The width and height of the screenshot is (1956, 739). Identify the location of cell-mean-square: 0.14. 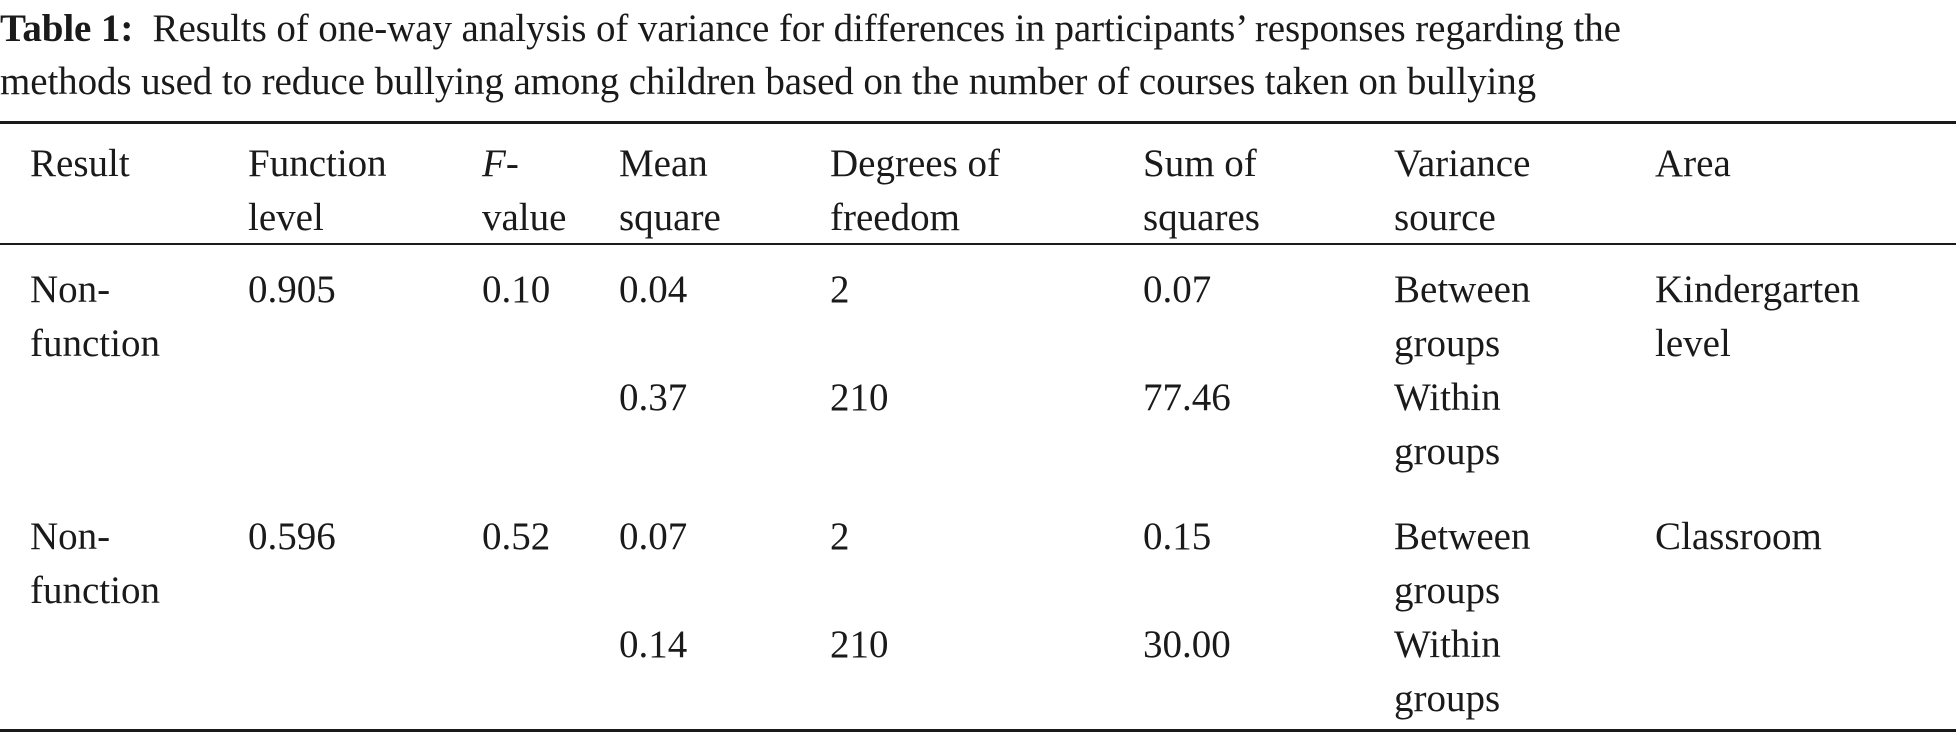
(653, 644).